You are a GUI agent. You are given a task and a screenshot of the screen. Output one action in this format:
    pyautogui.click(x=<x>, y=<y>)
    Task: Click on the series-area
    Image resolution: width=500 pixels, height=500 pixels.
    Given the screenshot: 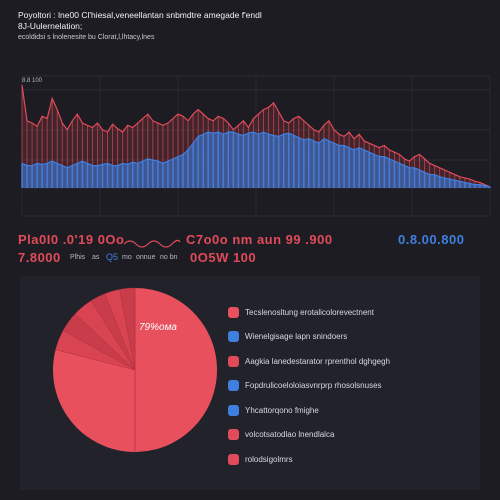 What is the action you would take?
    pyautogui.click(x=256, y=160)
    